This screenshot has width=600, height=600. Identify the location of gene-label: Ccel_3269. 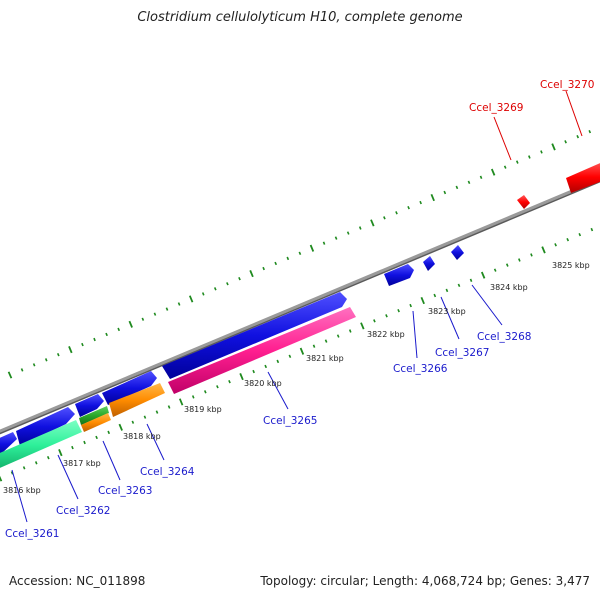
(496, 108).